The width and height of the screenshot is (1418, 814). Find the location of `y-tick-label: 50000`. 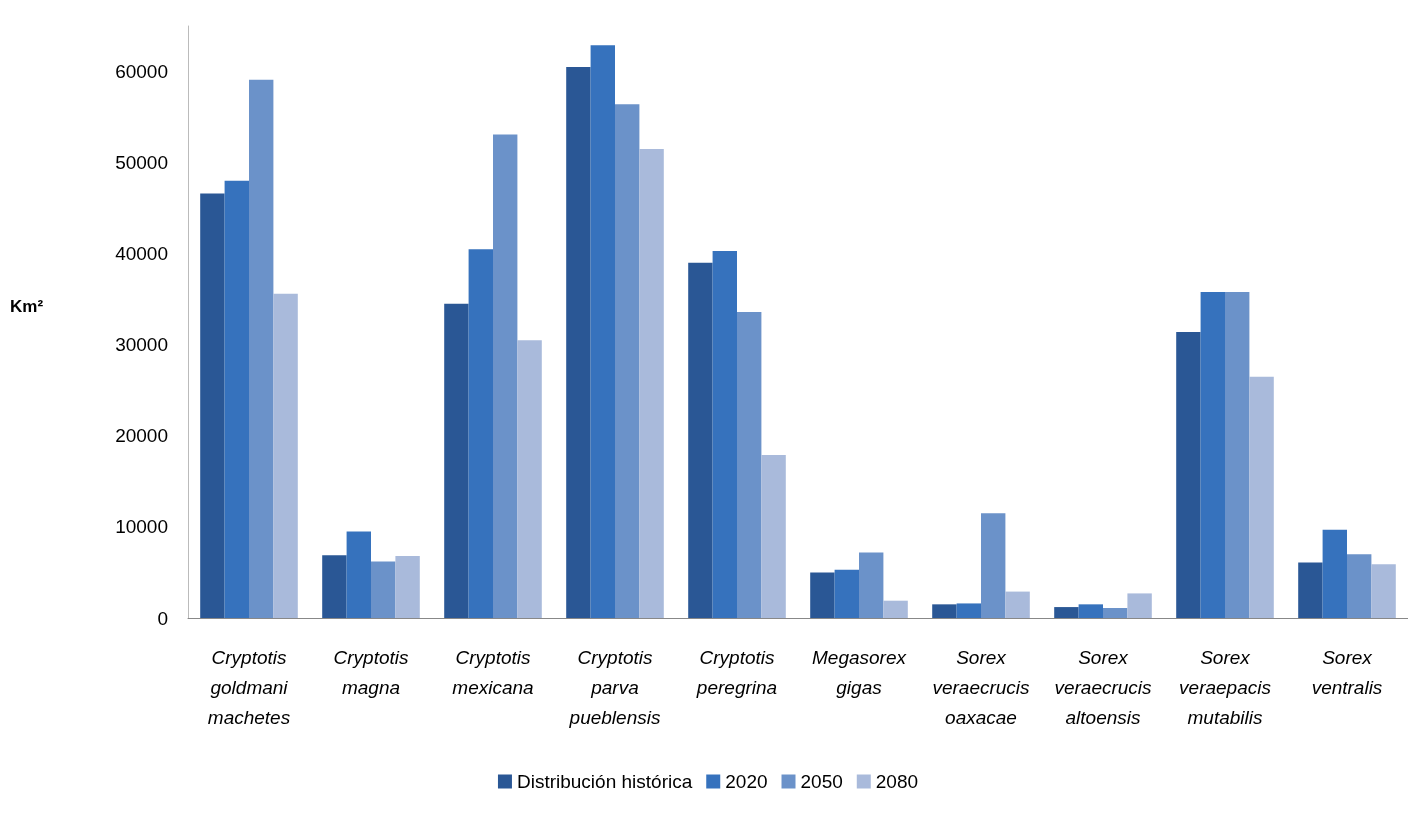

y-tick-label: 50000 is located at coordinates (141, 163).